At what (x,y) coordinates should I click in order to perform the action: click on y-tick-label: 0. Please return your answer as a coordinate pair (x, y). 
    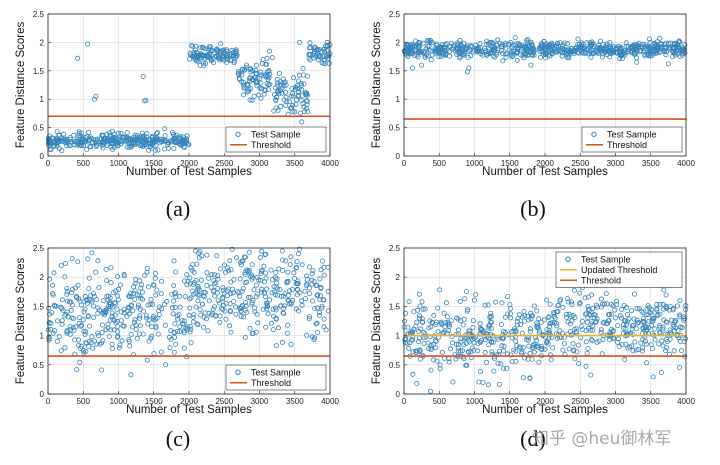
    Looking at the image, I should click on (42, 394).